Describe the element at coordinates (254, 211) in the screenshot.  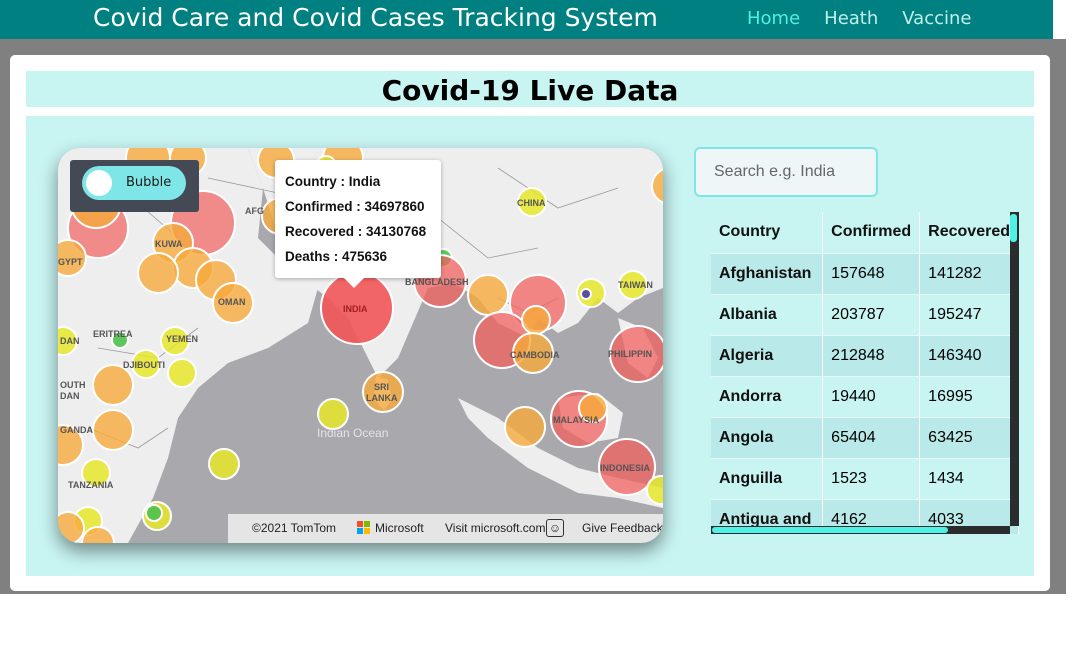
I see `label-afghanistan: AFG` at that location.